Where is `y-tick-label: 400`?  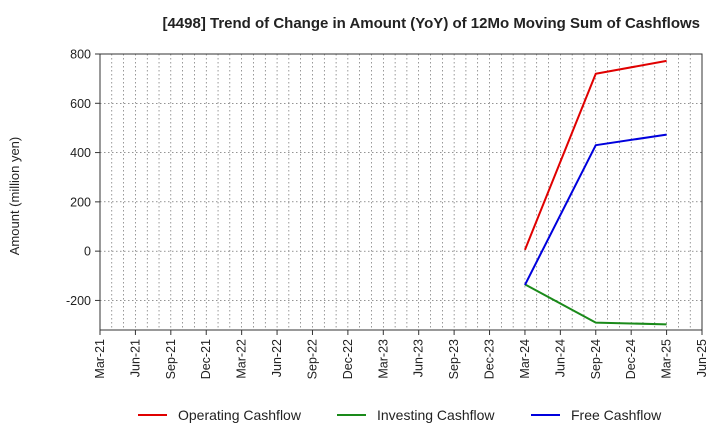
y-tick-label: 400 is located at coordinates (80, 153).